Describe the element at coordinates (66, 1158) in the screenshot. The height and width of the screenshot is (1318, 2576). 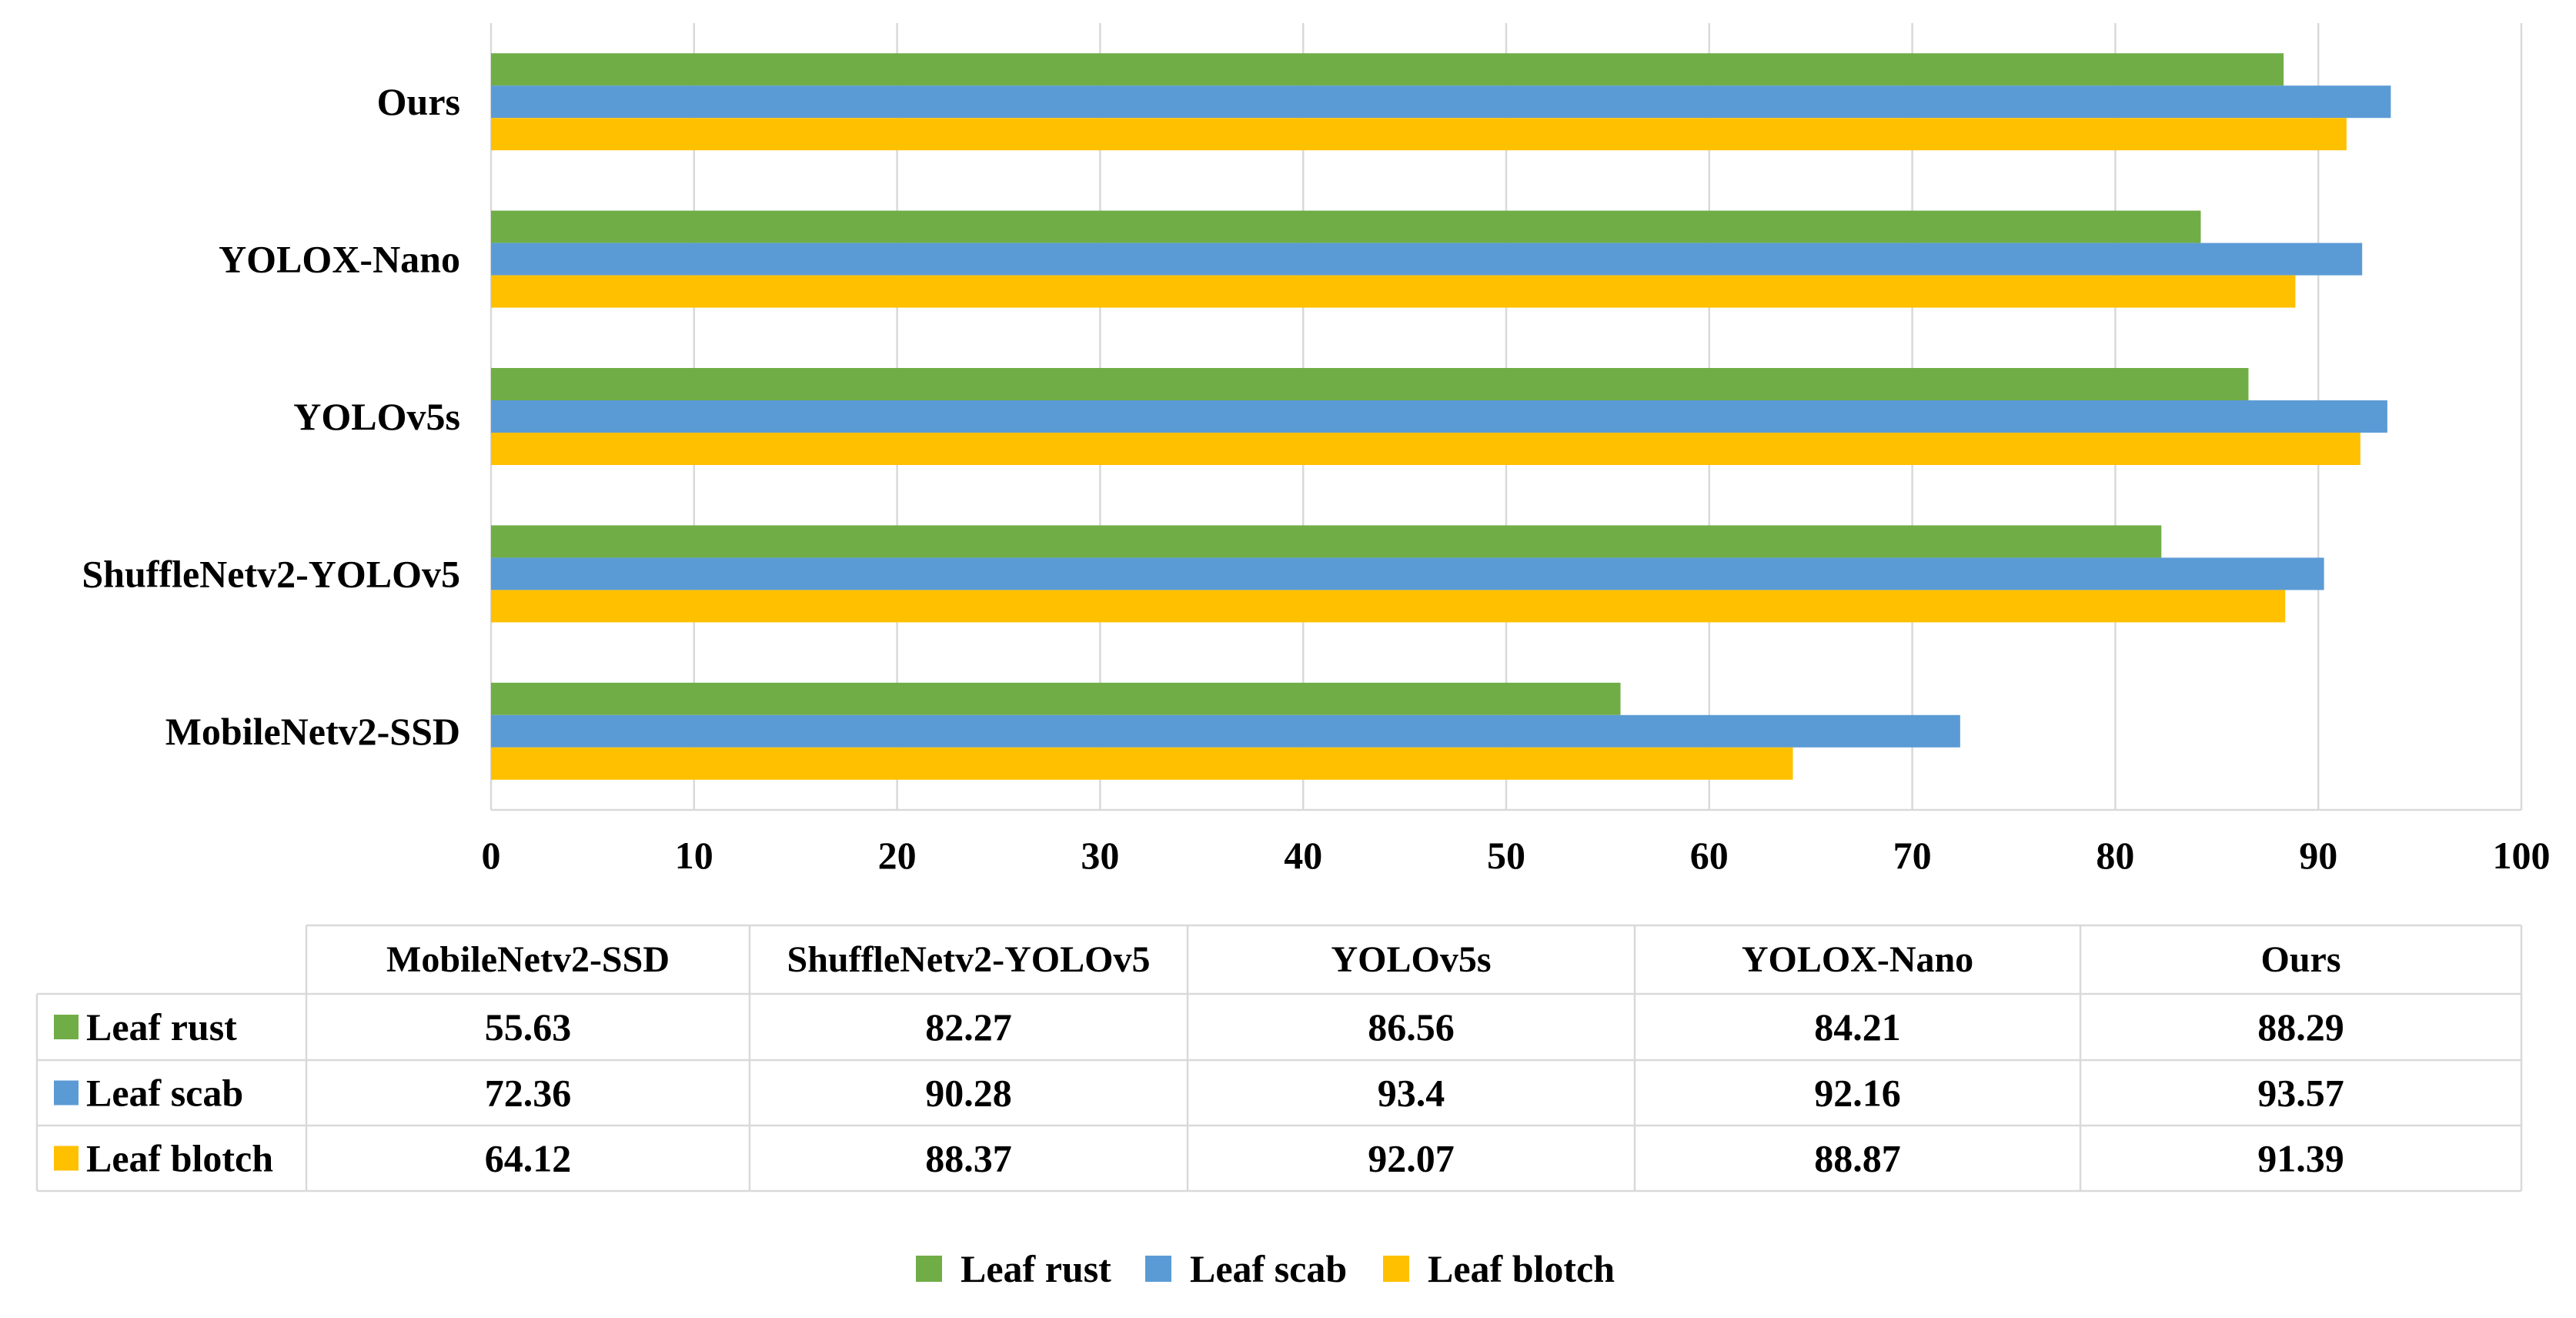
I see `table-legend-key-leaf-blotch` at that location.